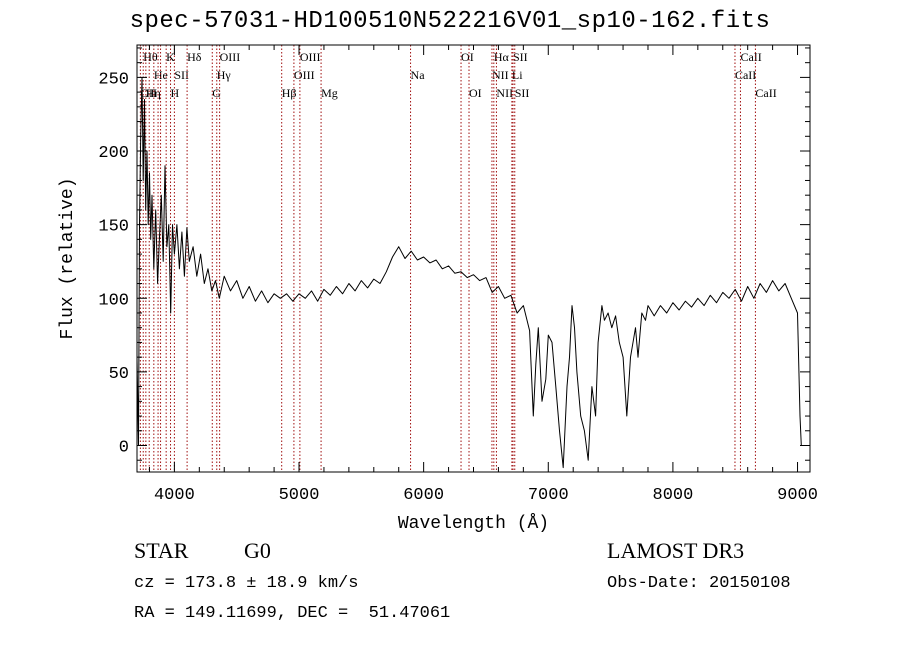 Image resolution: width=900 pixels, height=649 pixels. I want to click on line-marker-label: G, so click(216, 93).